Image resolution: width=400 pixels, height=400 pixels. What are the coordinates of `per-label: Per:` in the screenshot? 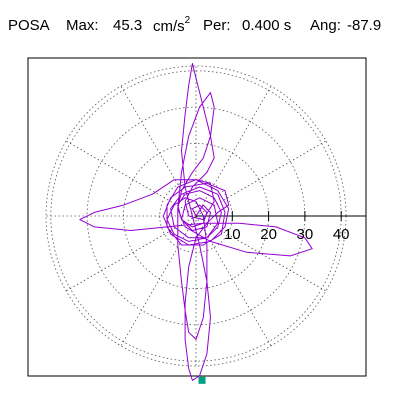 It's located at (217, 25).